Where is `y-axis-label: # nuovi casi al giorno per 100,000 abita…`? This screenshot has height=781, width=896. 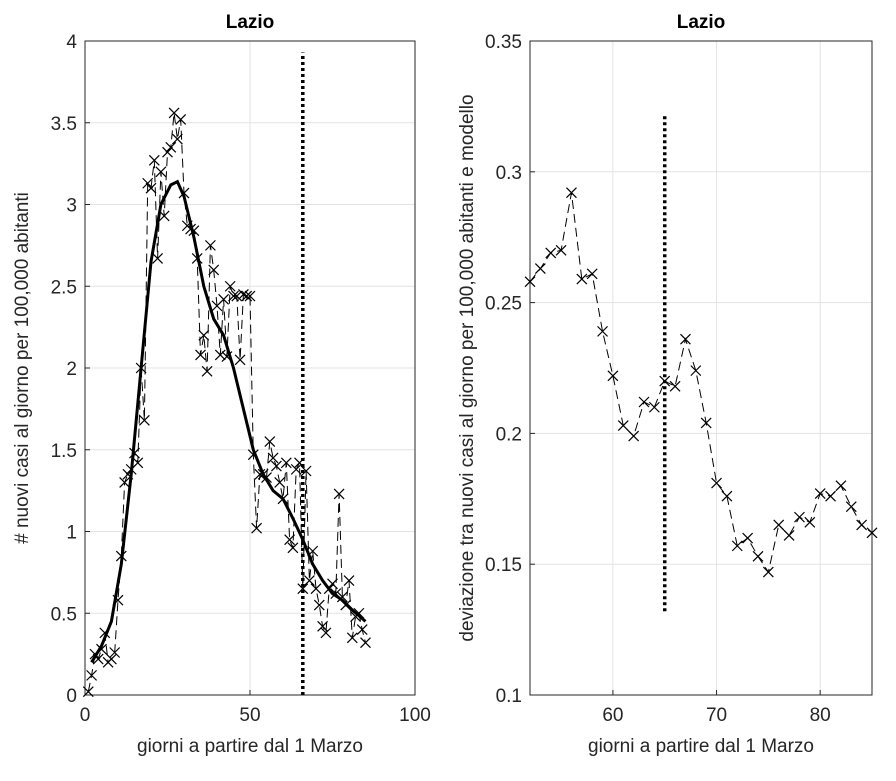
y-axis-label: # nuovi casi al giorno per 100,000 abita… is located at coordinates (22, 368).